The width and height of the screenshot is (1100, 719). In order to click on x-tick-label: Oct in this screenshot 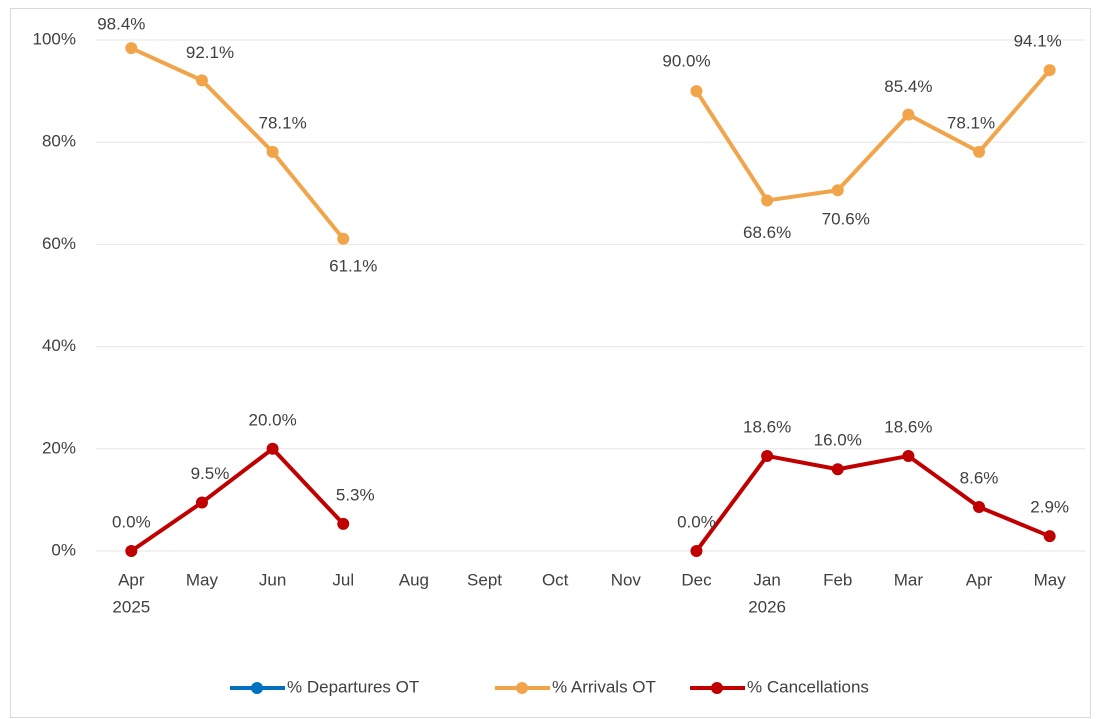, I will do `click(555, 579)`.